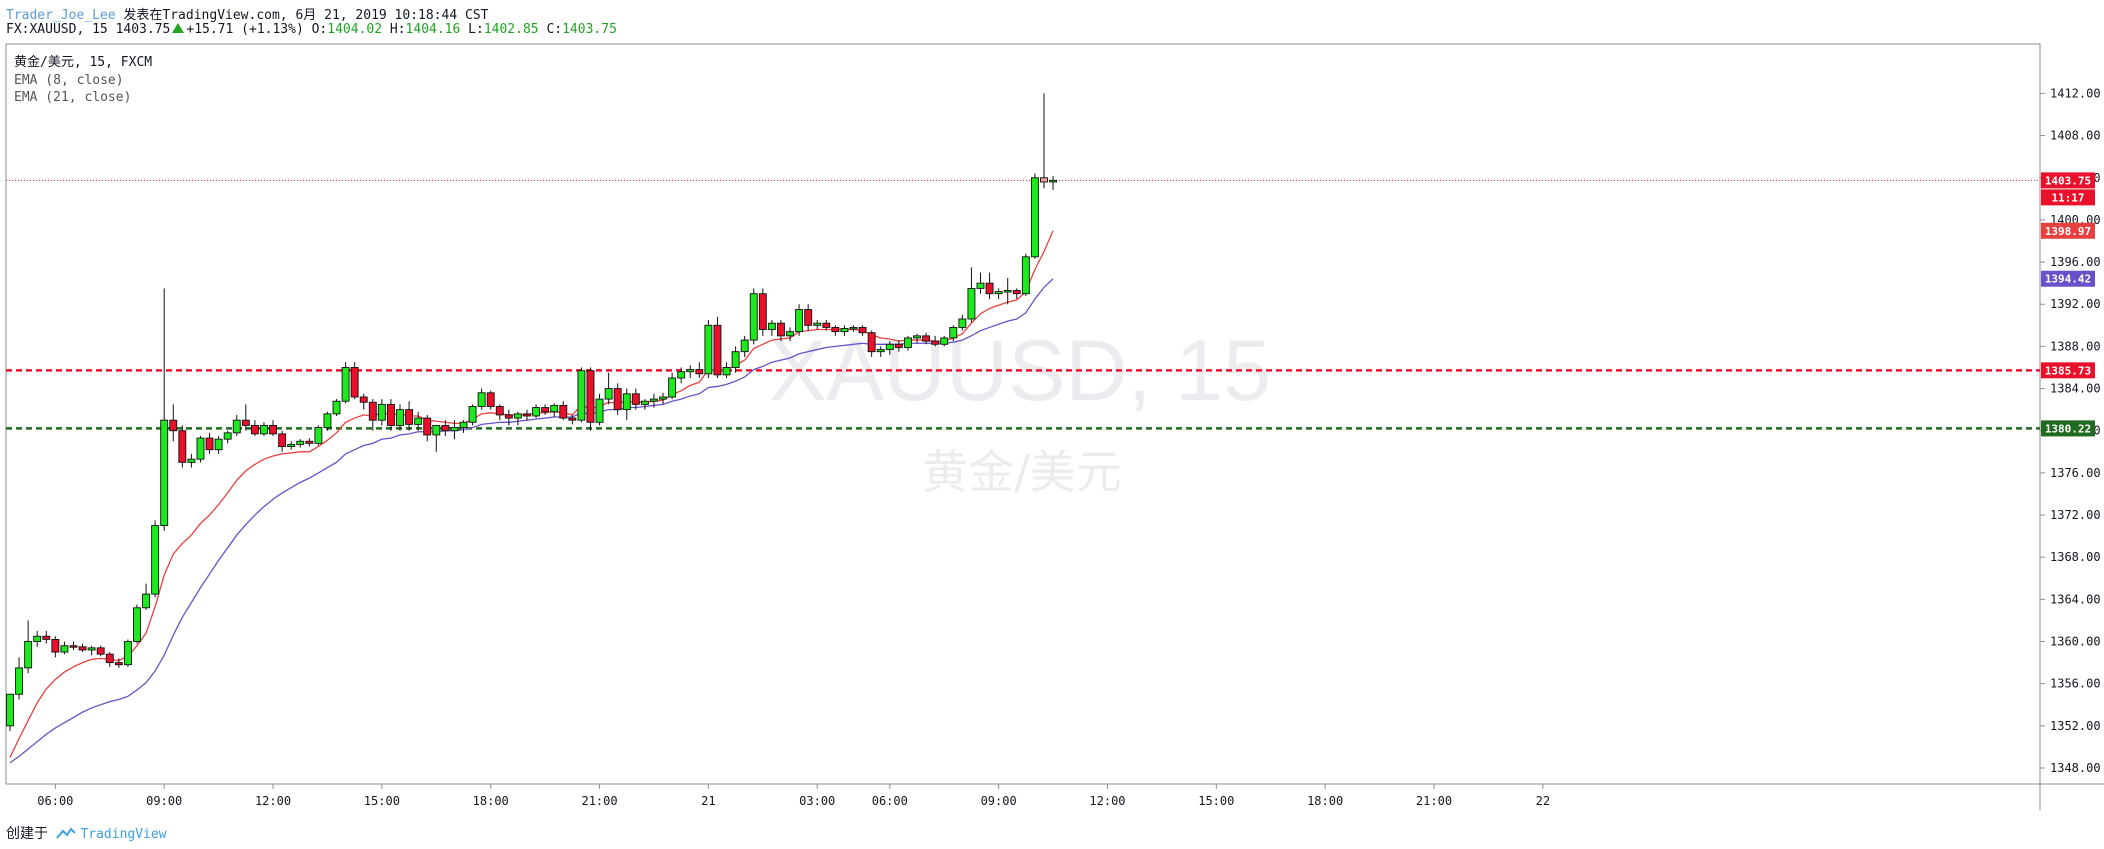  What do you see at coordinates (245, 29) in the screenshot?
I see `price-change: +15.71 (+1.13%)` at bounding box center [245, 29].